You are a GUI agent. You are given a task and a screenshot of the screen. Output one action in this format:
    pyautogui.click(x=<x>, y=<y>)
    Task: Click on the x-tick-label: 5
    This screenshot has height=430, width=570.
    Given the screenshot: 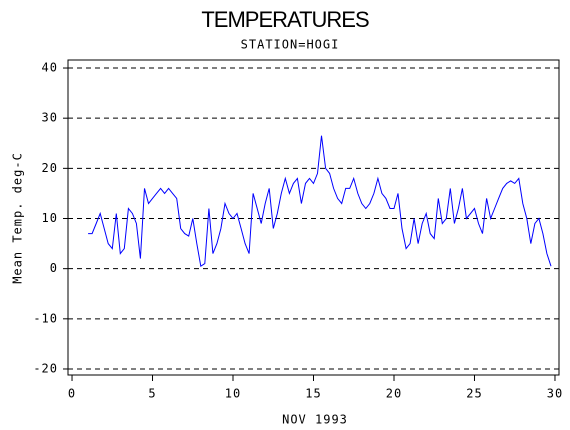 What is the action you would take?
    pyautogui.click(x=152, y=394)
    